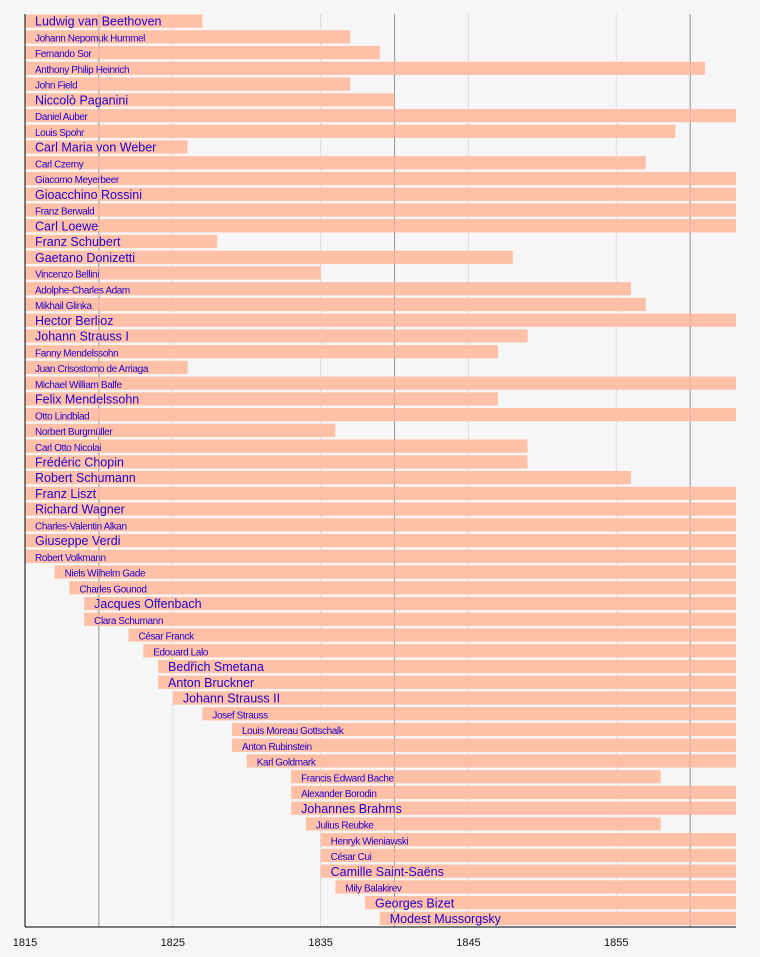 The width and height of the screenshot is (760, 957). What do you see at coordinates (87, 400) in the screenshot?
I see `composer-label: Felix Mendelssohn` at bounding box center [87, 400].